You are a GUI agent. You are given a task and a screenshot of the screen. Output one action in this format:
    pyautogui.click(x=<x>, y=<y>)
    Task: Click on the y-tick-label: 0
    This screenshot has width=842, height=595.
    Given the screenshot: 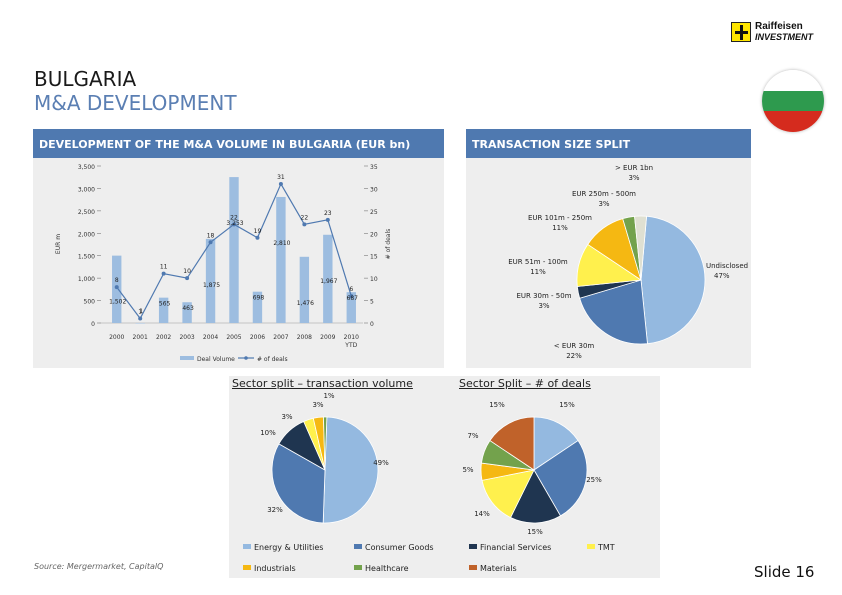 What is the action you would take?
    pyautogui.click(x=93, y=324)
    